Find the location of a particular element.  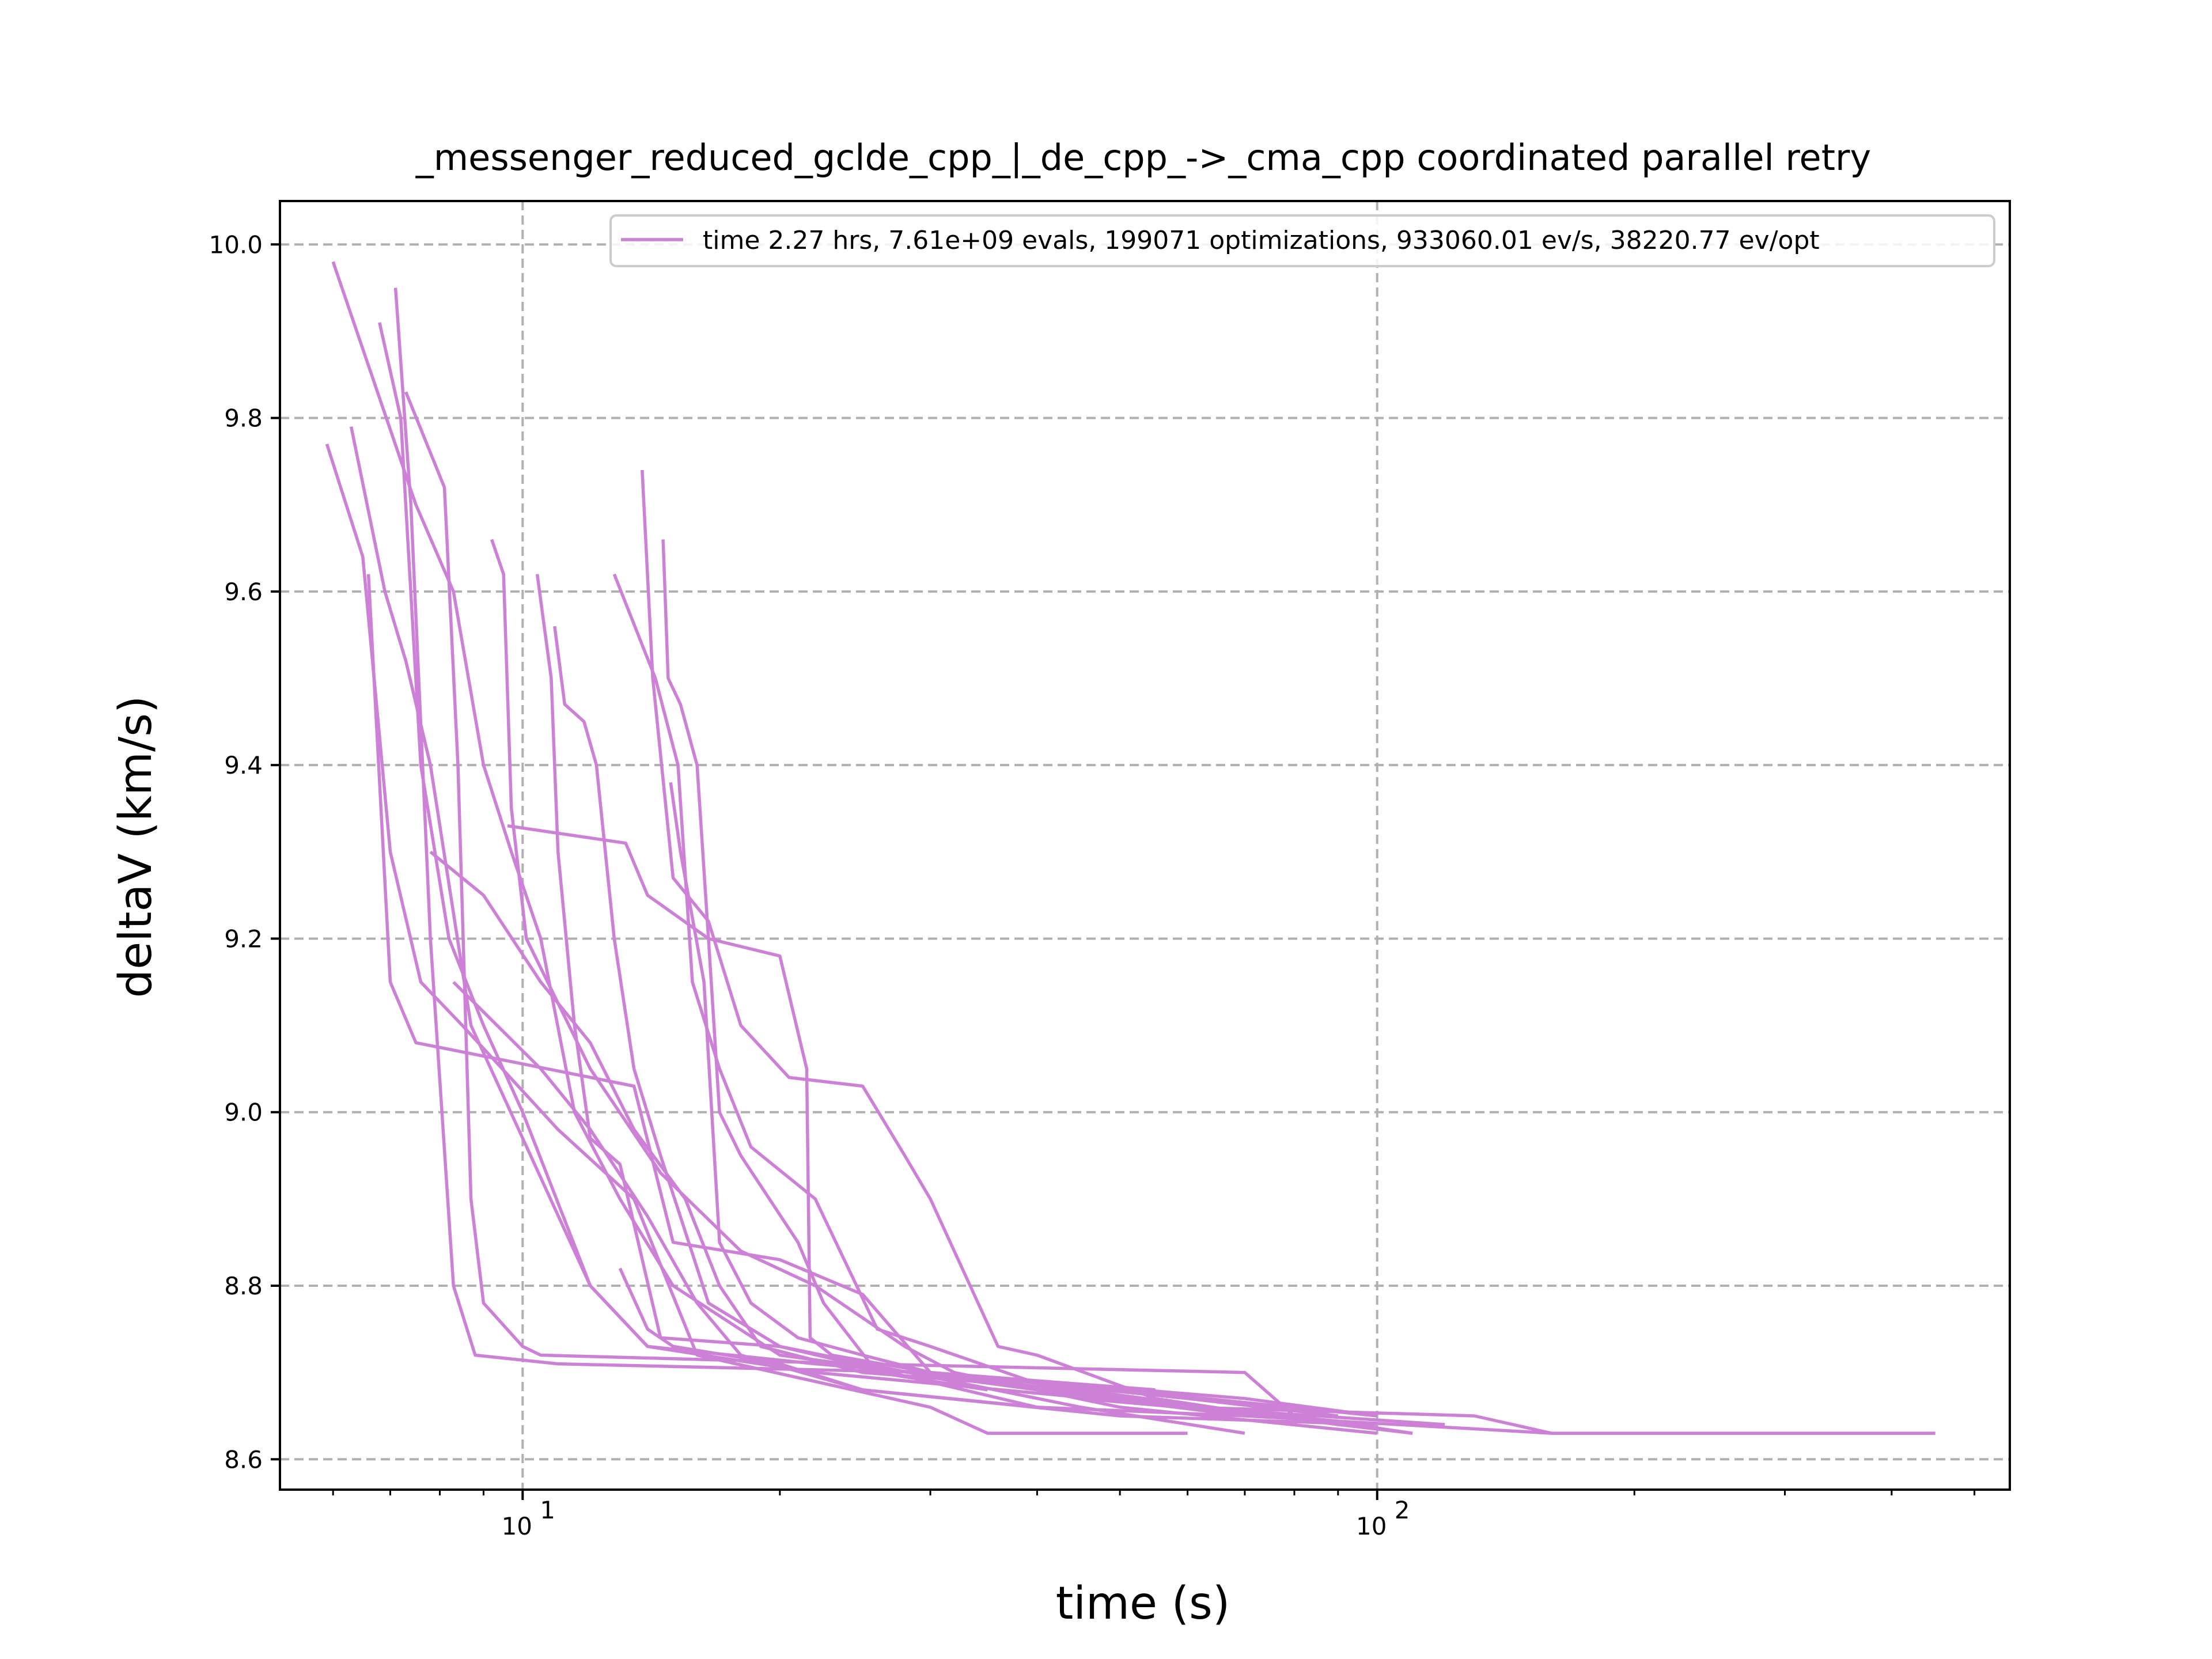

x-axis-label: time (s) is located at coordinates (1143, 1604).